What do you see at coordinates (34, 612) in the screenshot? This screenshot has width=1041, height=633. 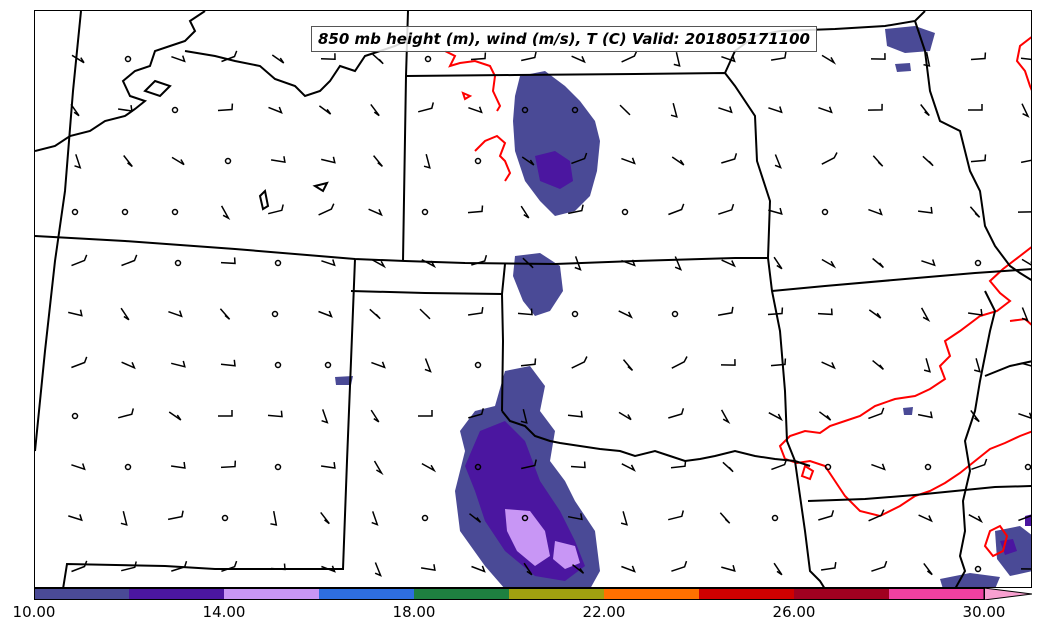 I see `colorbar-tick-label: 10.00` at bounding box center [34, 612].